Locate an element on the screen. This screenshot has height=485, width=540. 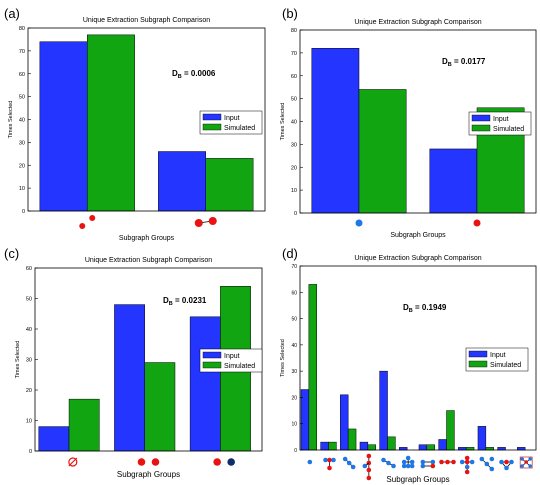
bar-simulated-g2 is located at coordinates (332, 446).